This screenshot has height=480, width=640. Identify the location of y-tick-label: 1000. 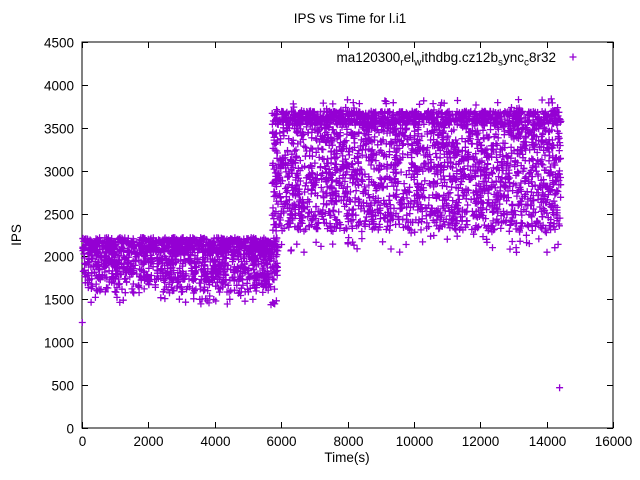
(59, 343).